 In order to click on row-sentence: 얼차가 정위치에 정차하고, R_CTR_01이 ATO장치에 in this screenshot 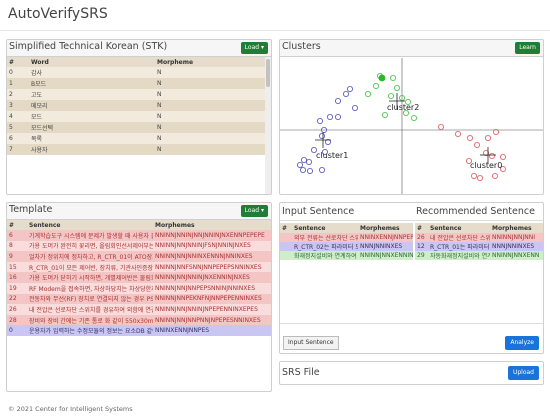, I will do `click(90, 256)`.